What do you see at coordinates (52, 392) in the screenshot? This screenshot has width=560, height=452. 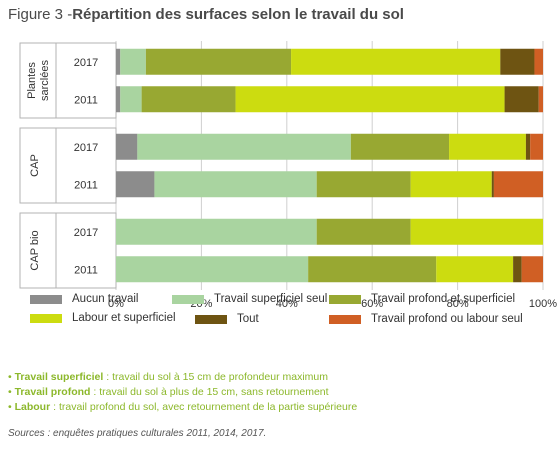 I see `definition-term: Travail profond` at bounding box center [52, 392].